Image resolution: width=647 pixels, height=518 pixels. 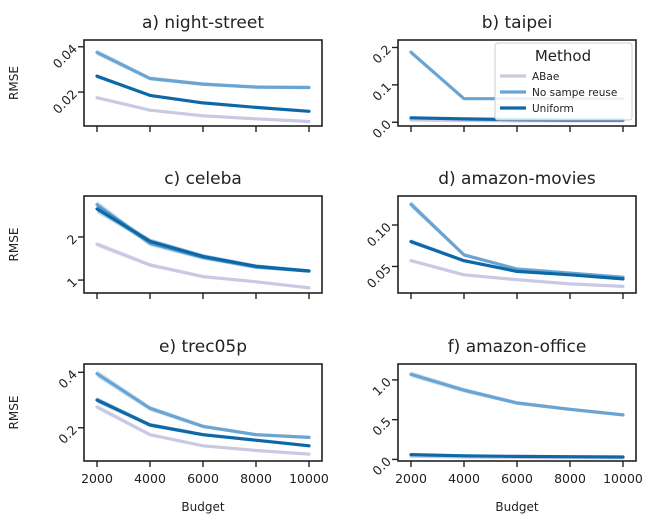 I want to click on subplot-title: f) amazon-office, so click(x=517, y=347).